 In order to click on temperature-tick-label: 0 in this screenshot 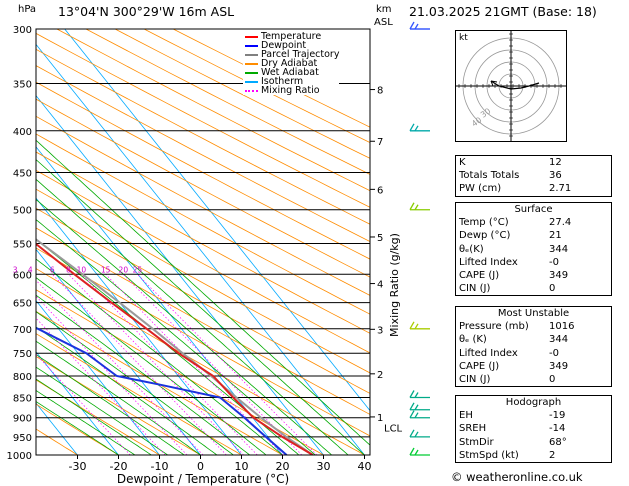, I will do `click(200, 466)`.